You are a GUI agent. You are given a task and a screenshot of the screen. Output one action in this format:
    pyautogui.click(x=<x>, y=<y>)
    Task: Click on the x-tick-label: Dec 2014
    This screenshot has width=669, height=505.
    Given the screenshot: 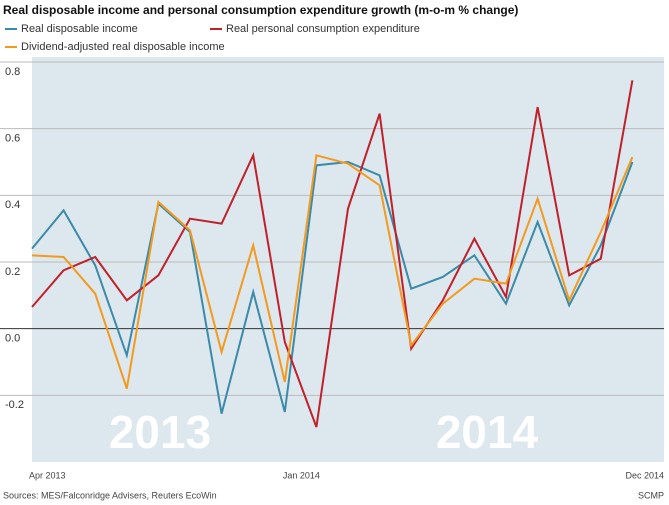 What is the action you would take?
    pyautogui.click(x=644, y=475)
    